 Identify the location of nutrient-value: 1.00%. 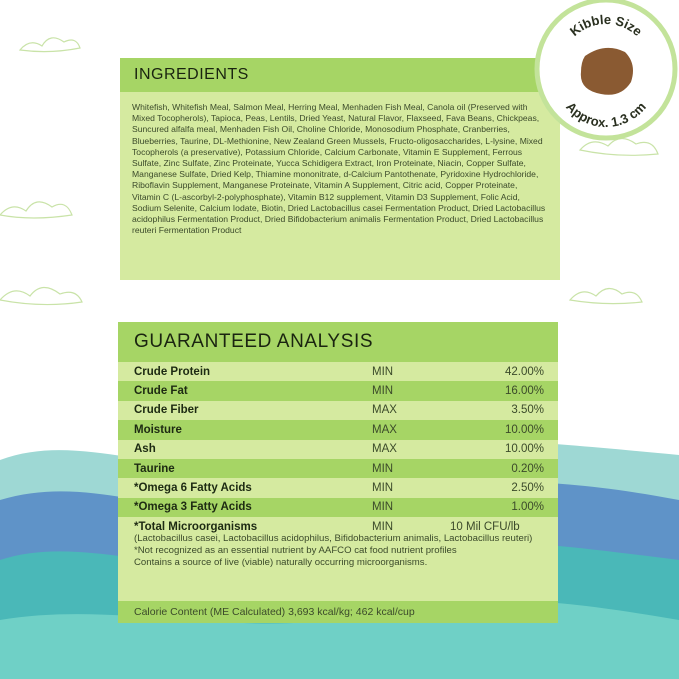
(527, 507).